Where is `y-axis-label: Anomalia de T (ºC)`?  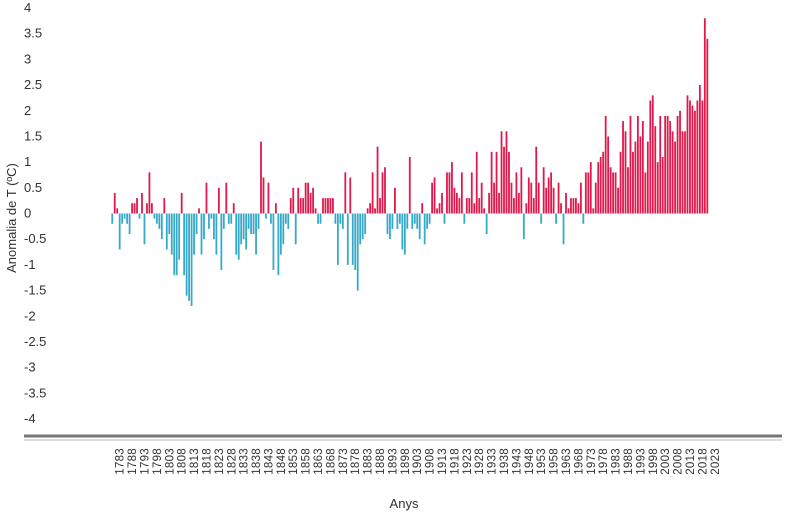 y-axis-label: Anomalia de T (ºC) is located at coordinates (11, 218).